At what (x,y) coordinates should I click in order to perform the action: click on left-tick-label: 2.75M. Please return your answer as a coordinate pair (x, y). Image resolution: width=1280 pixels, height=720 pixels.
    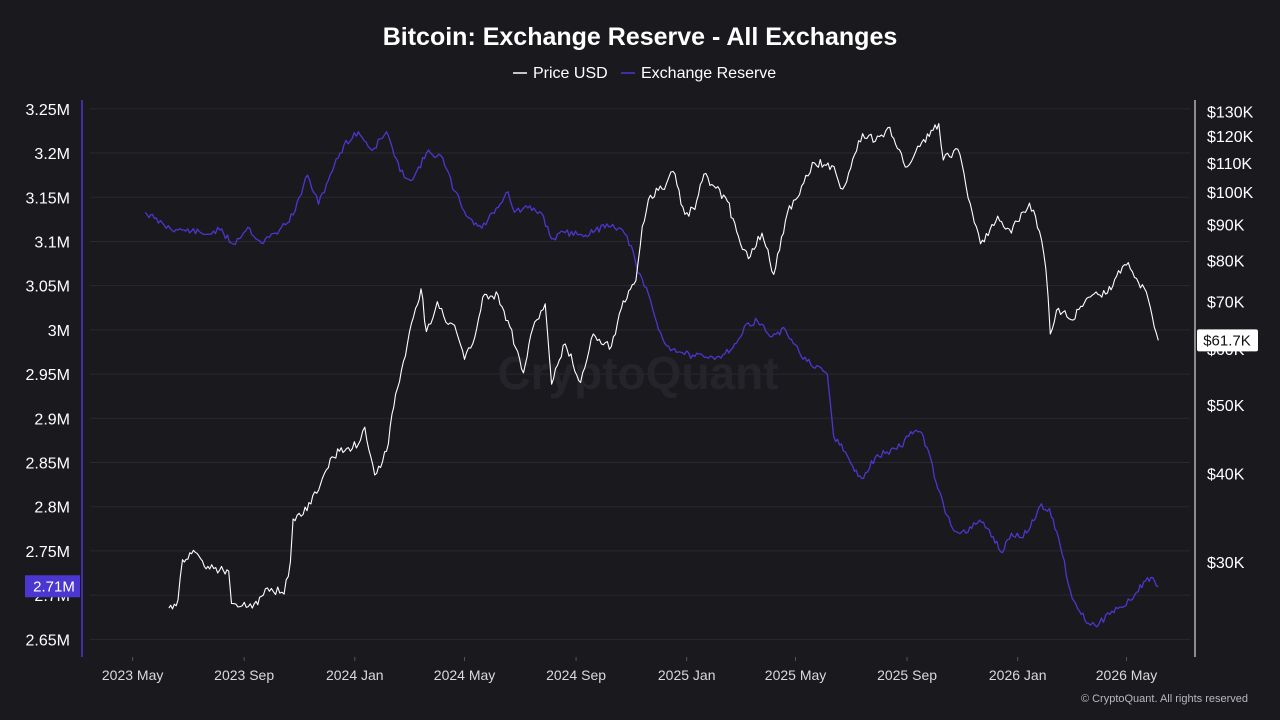
    Looking at the image, I should click on (48, 552).